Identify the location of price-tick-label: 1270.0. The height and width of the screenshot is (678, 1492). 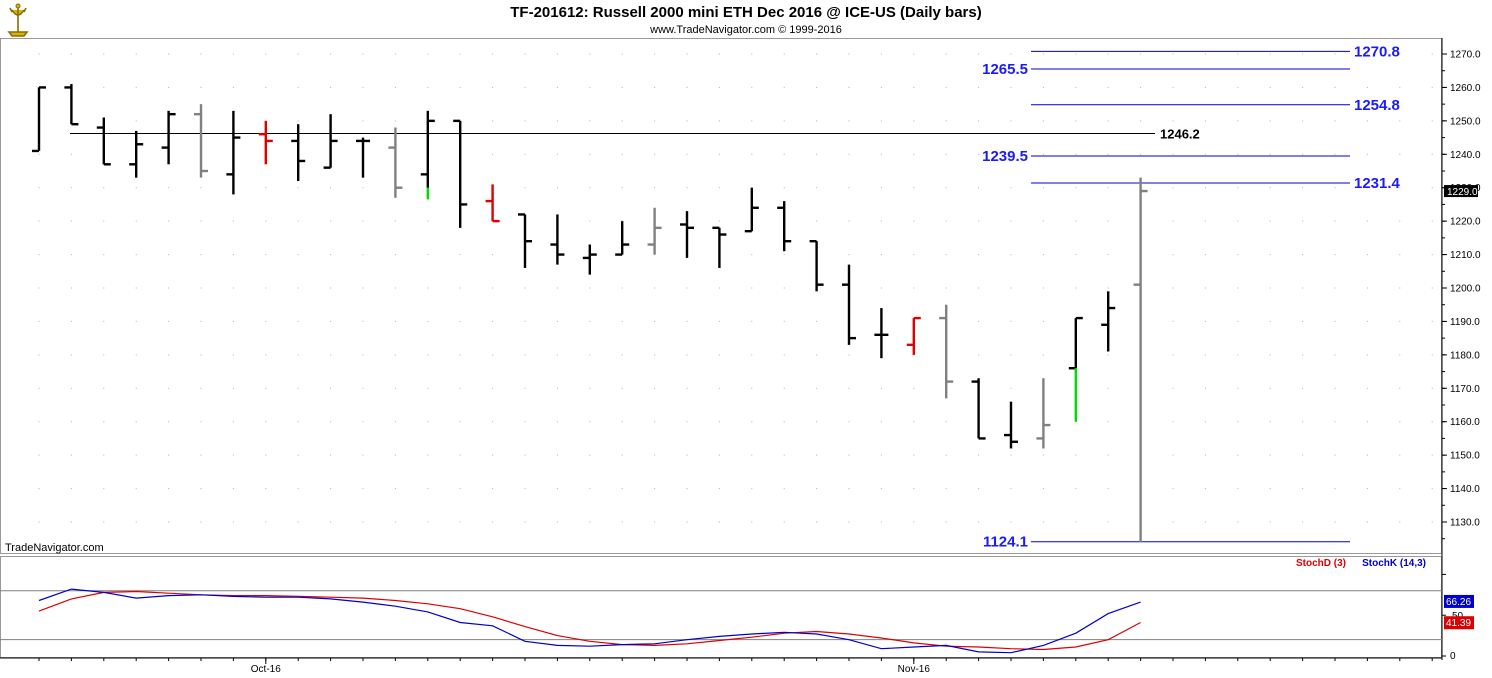
(1465, 55).